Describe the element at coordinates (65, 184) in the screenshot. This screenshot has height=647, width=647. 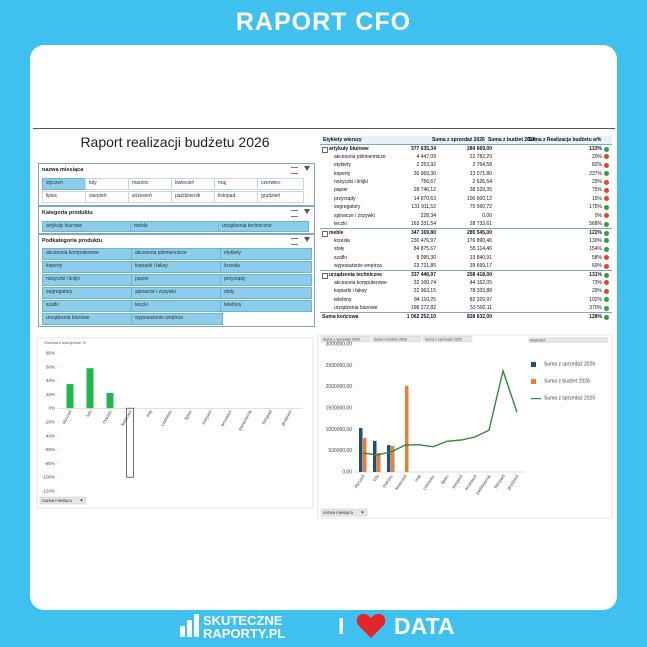
I see `slicer-button: styczeń` at that location.